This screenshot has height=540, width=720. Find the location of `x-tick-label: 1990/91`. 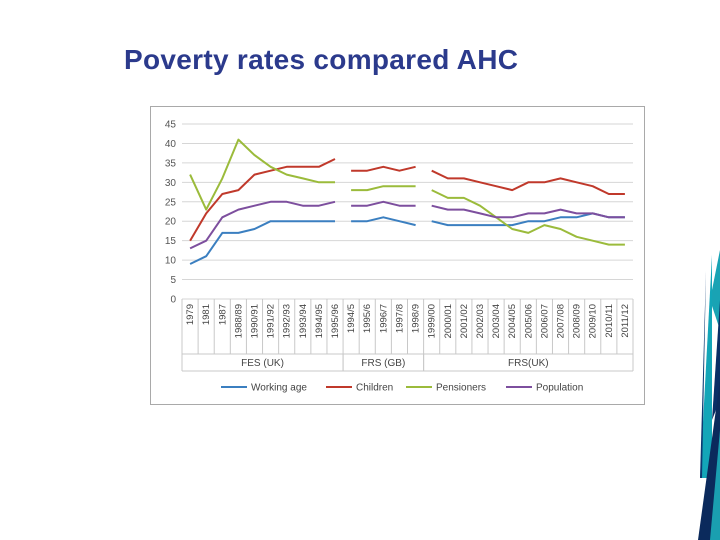

x-tick-label: 1990/91 is located at coordinates (254, 321).